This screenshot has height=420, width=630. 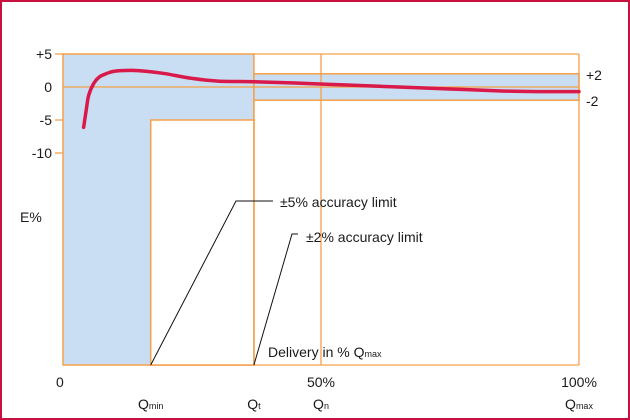 I want to click on x-tick-label: 50%, so click(x=321, y=382).